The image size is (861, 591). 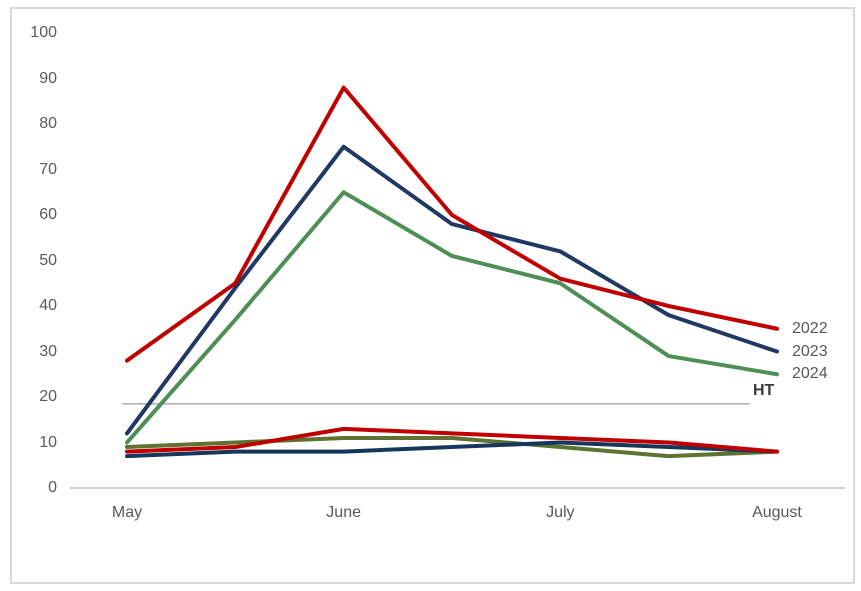 I want to click on y-axis-tick-label: 80, so click(x=48, y=123).